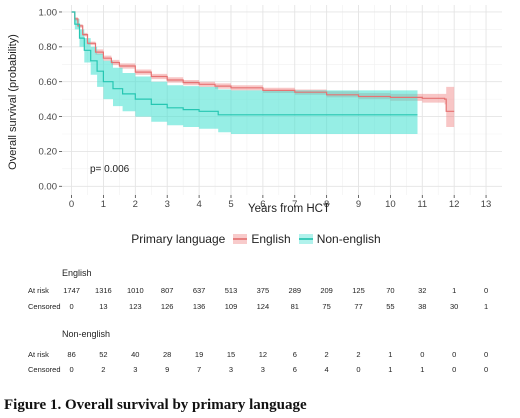 Image resolution: width=520 pixels, height=418 pixels. Describe the element at coordinates (110, 169) in the screenshot. I see `p-value-annotation: p= 0.006` at that location.